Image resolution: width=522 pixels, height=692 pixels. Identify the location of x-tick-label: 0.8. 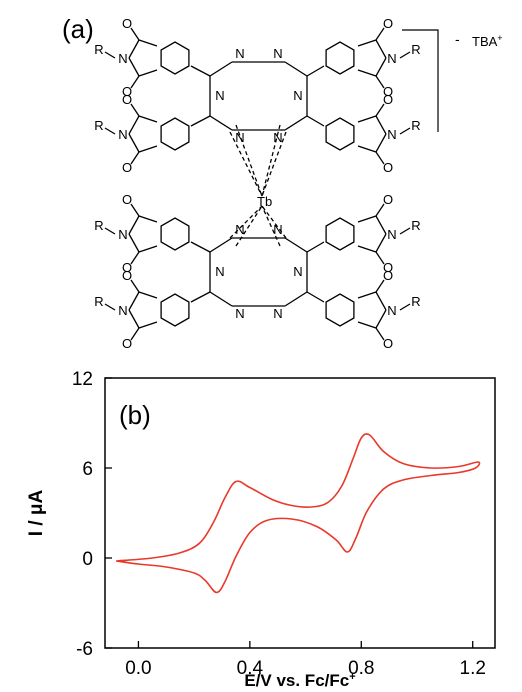
(361, 668).